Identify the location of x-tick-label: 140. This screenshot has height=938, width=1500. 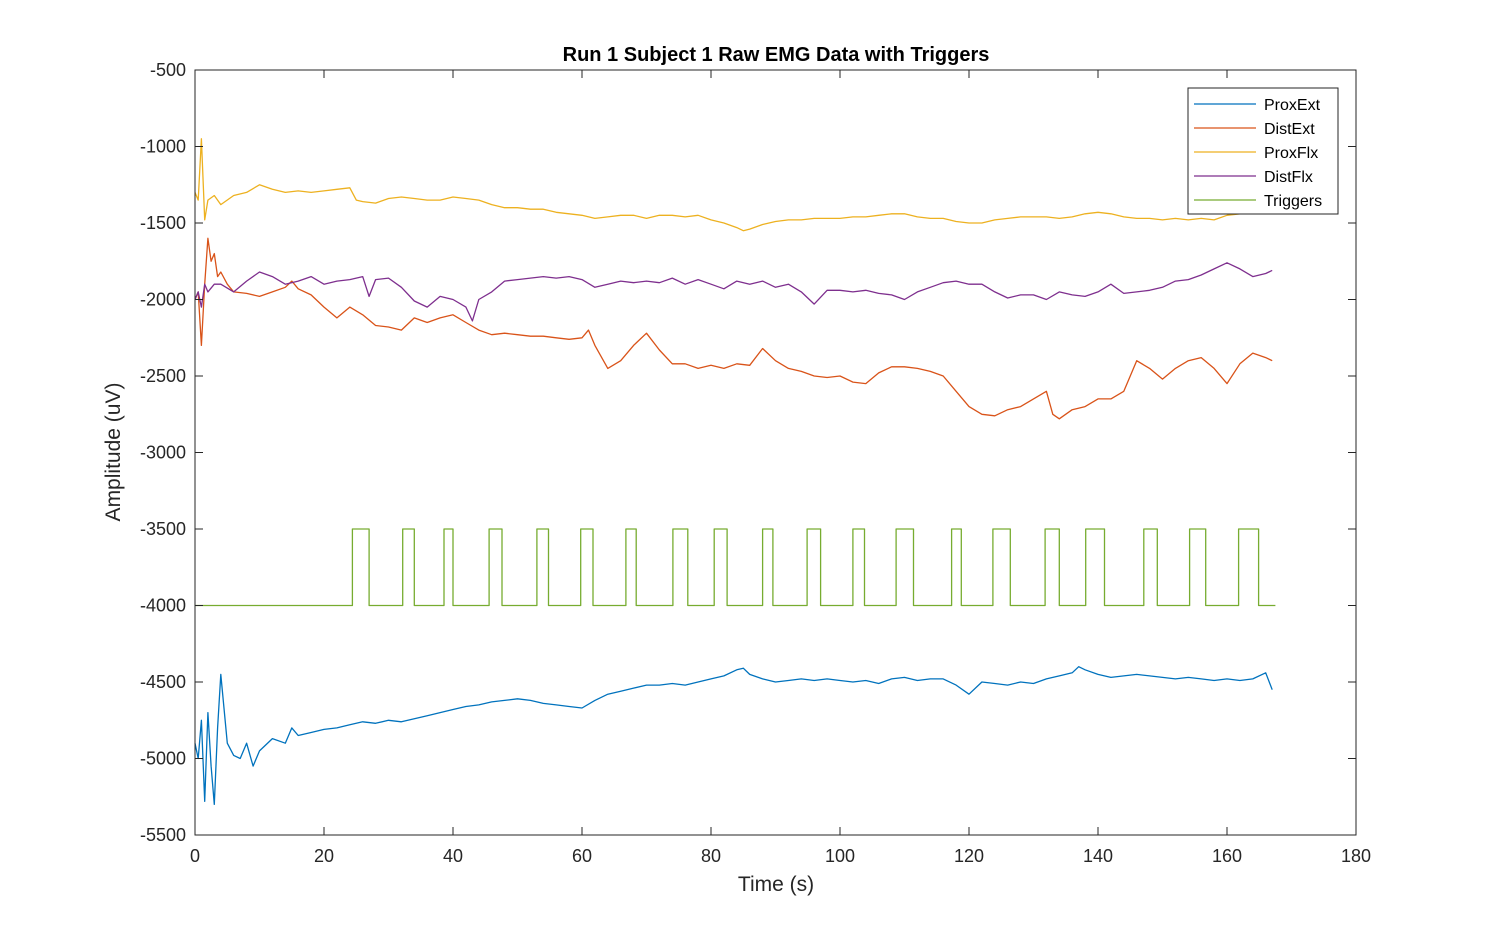
(1098, 856).